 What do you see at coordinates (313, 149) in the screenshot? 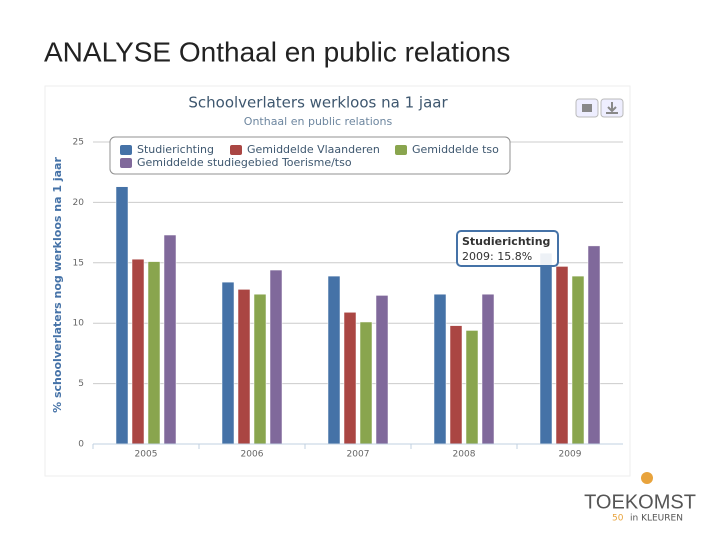
I see `legend-label: Gemiddelde Vlaanderen` at bounding box center [313, 149].